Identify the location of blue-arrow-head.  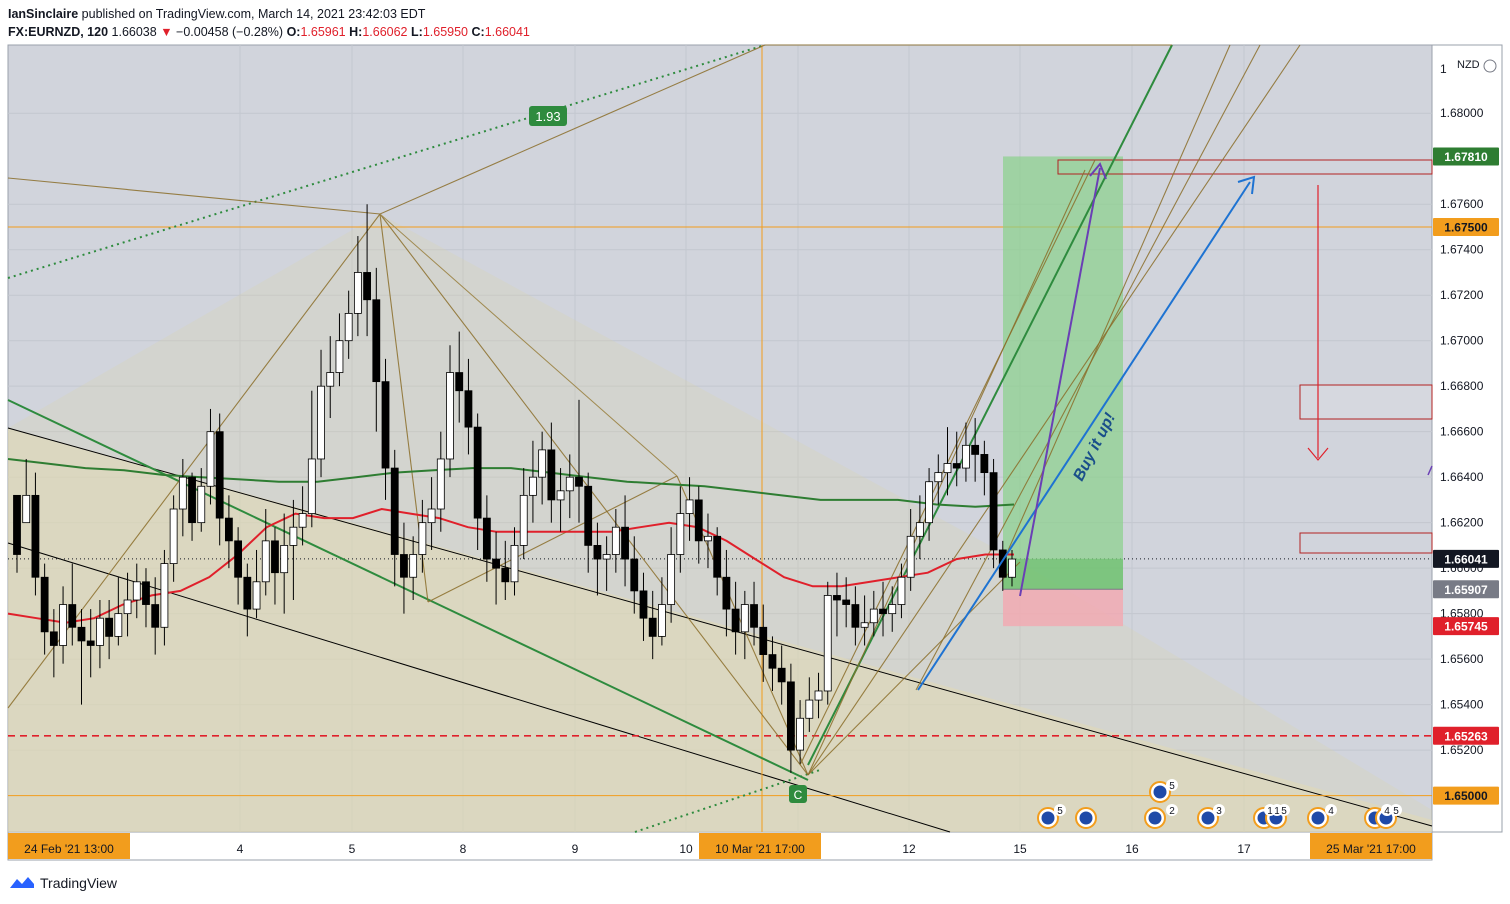
(1246, 185).